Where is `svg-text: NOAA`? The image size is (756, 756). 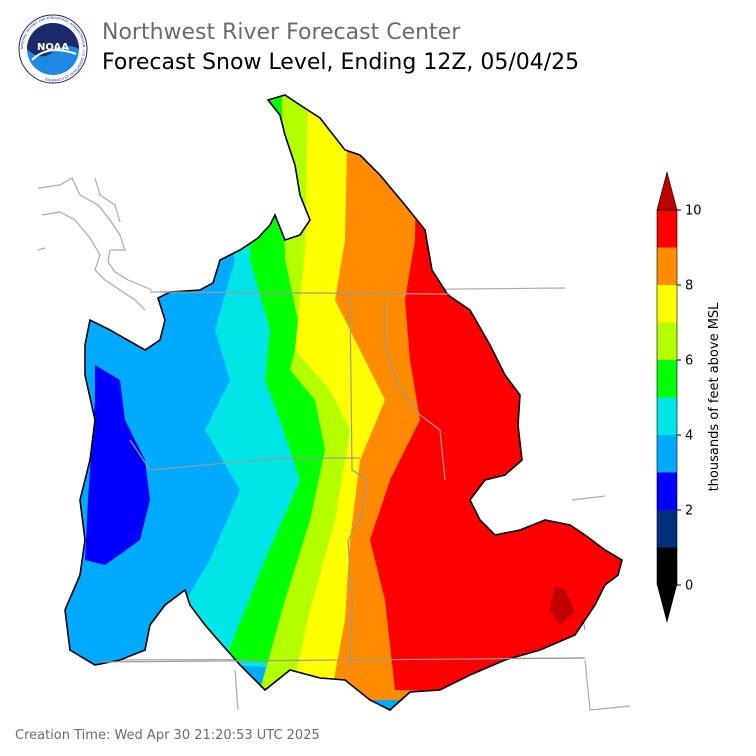 svg-text: NOAA is located at coordinates (53, 47).